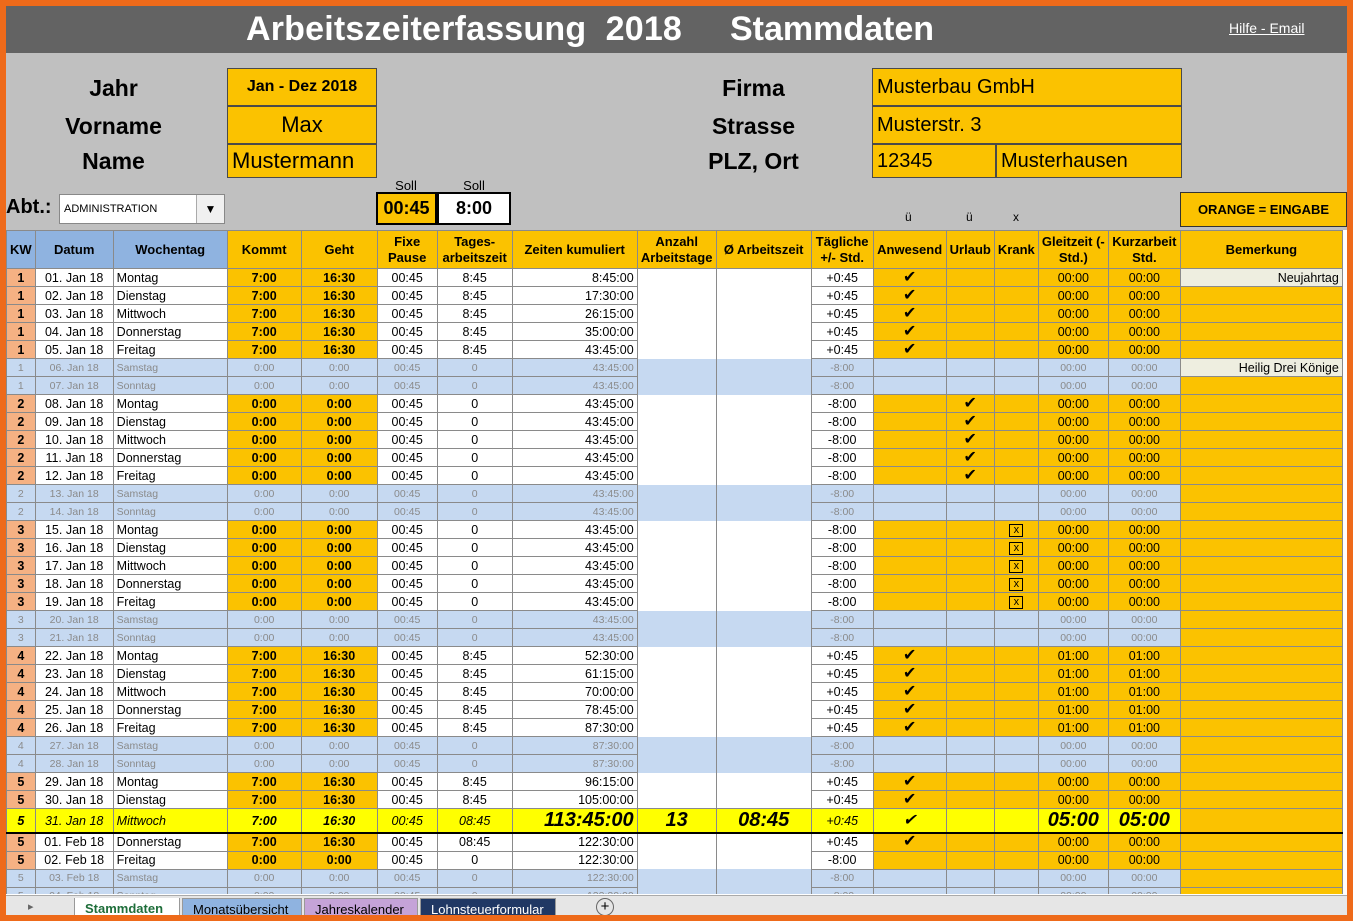  I want to click on gleitzeit-cell: 05:00, so click(1073, 821).